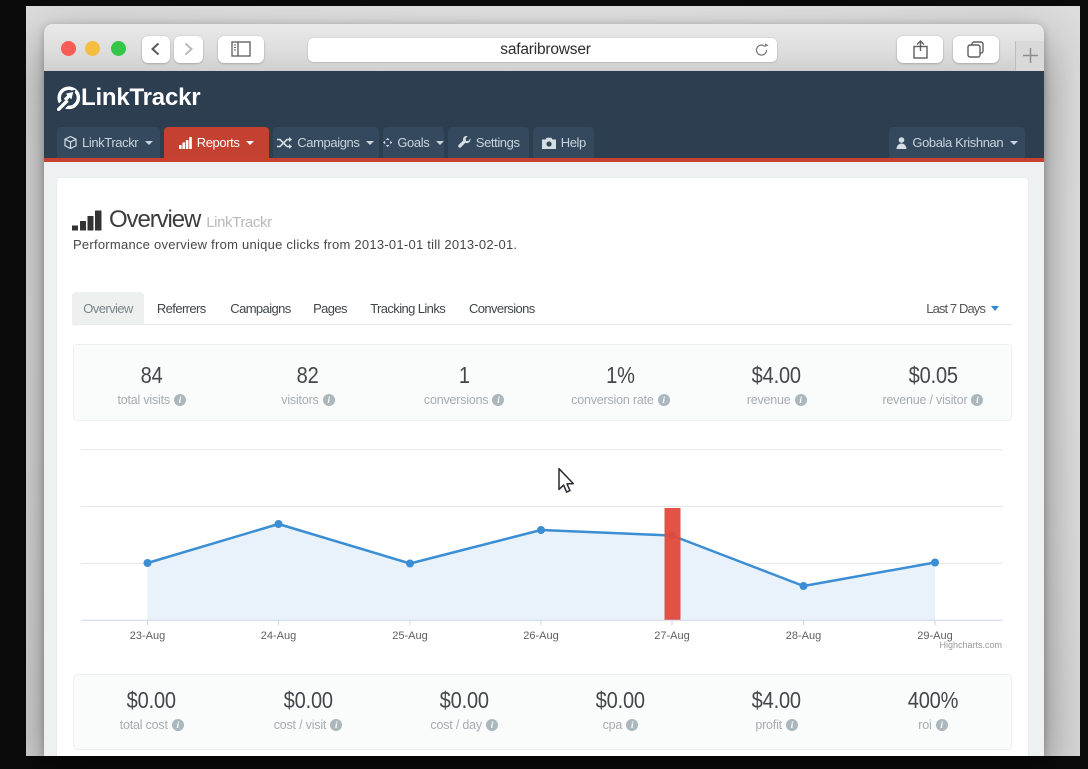 This screenshot has height=769, width=1088. What do you see at coordinates (540, 636) in the screenshot?
I see `svg-text: 26-Aug` at bounding box center [540, 636].